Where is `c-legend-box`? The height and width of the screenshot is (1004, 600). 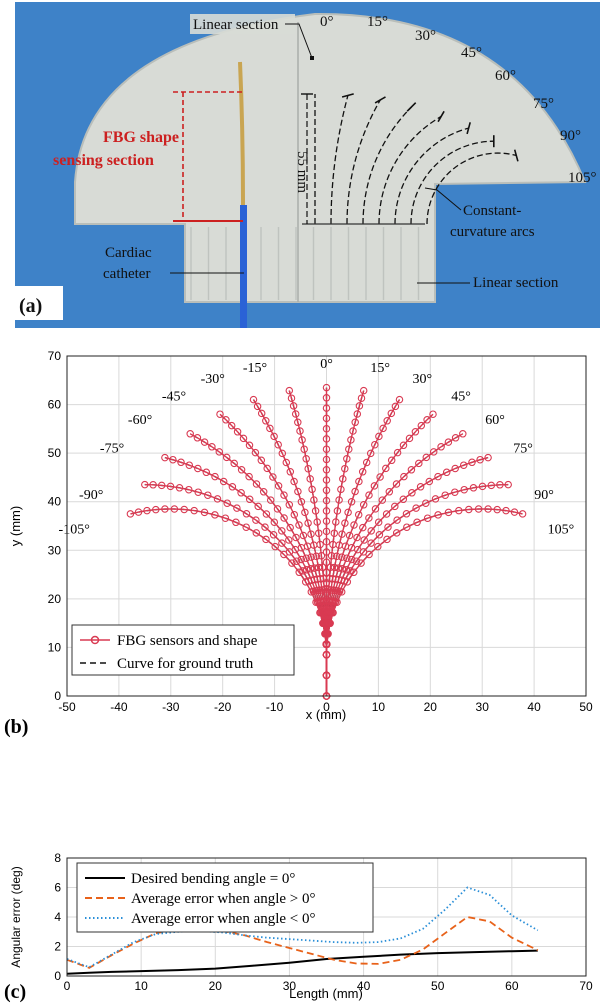 c-legend-box is located at coordinates (225, 897).